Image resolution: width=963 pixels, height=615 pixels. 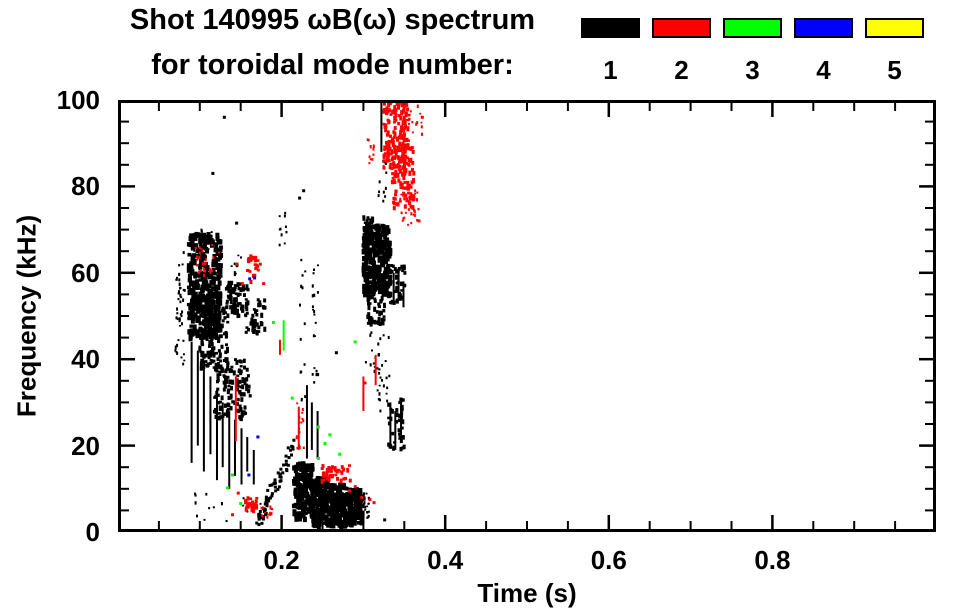 I want to click on legend: 1 2 3 4 5, so click(x=761, y=52).